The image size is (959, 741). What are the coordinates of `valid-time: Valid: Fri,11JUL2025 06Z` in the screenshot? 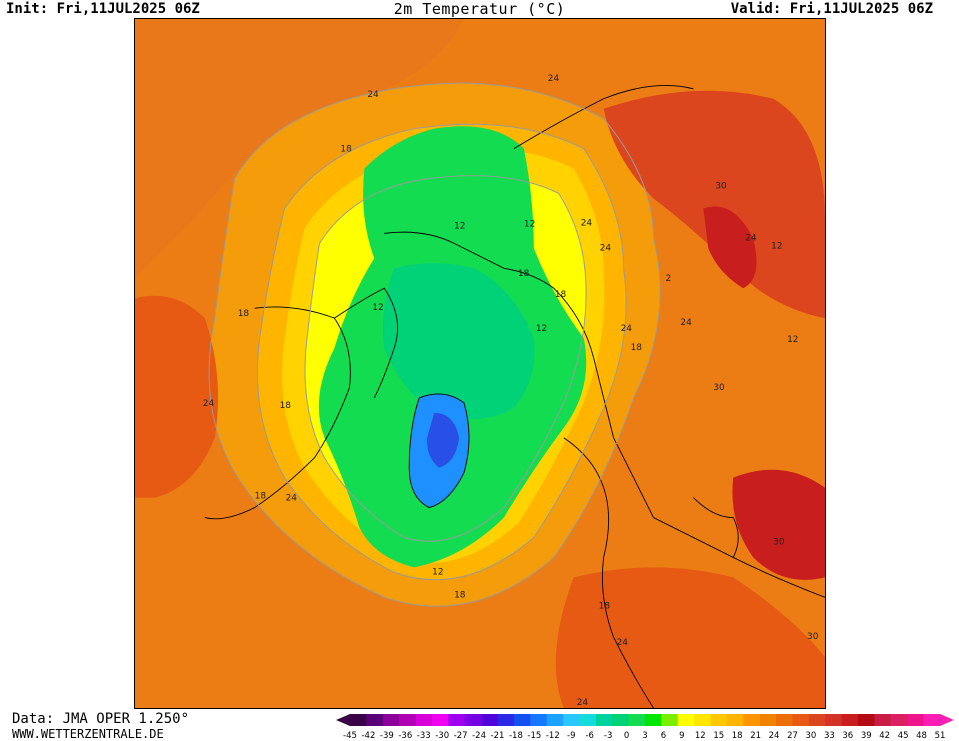 It's located at (831, 9).